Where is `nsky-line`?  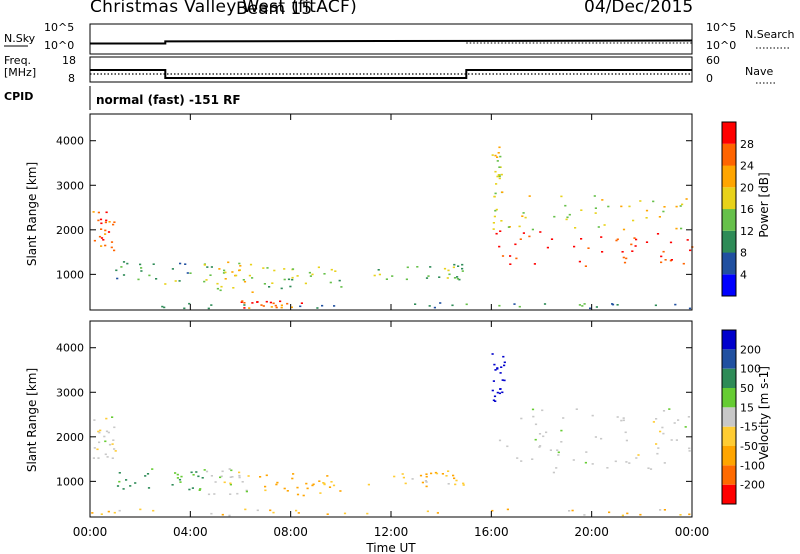 nsky-line is located at coordinates (391, 42).